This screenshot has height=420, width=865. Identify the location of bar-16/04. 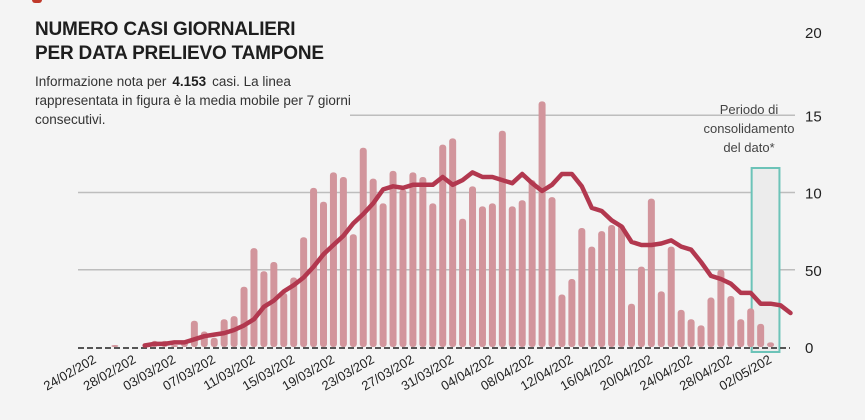
(612, 285).